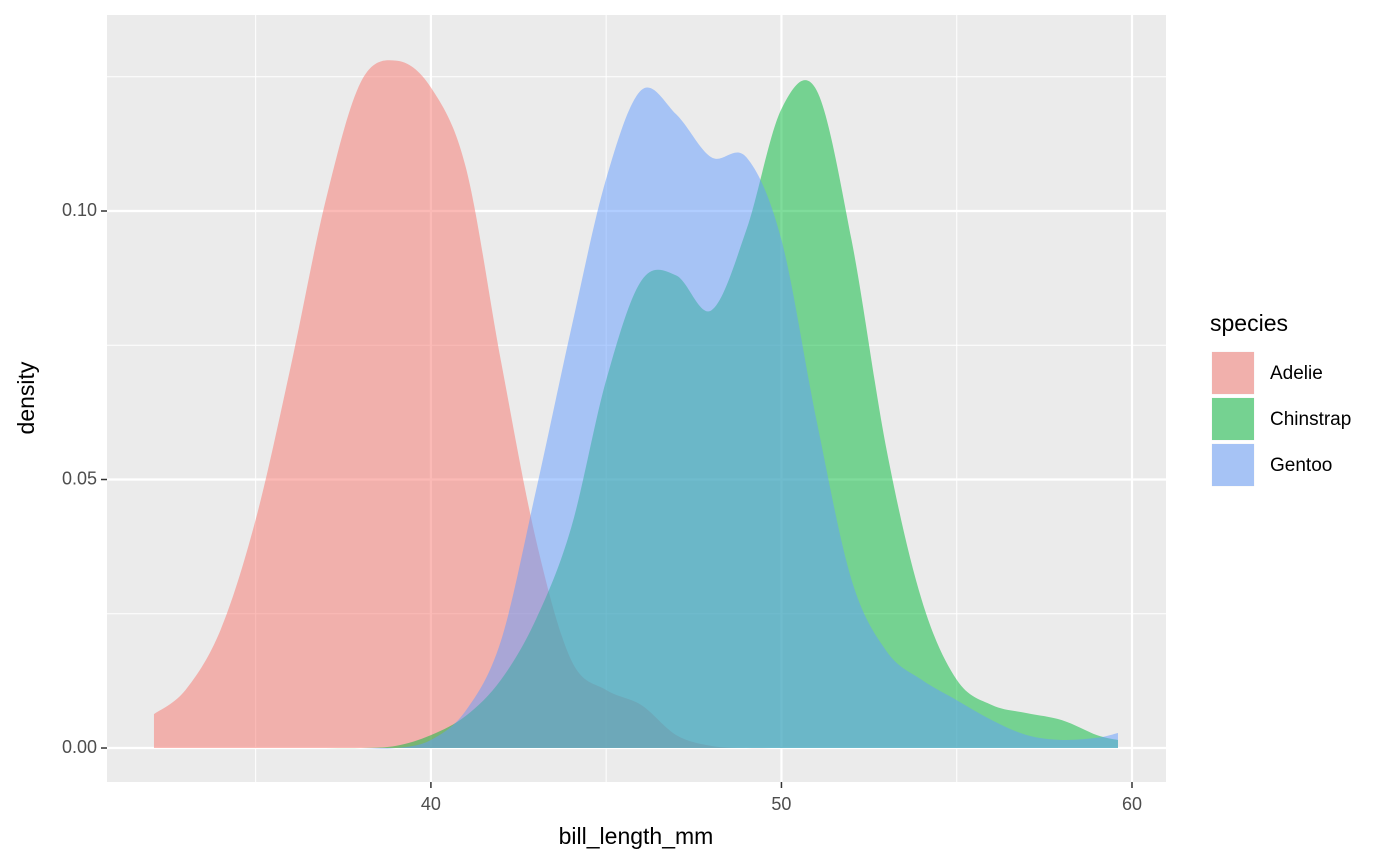 Image resolution: width=1400 pixels, height=866 pixels. I want to click on y-tick-label: 0.10, so click(79, 210).